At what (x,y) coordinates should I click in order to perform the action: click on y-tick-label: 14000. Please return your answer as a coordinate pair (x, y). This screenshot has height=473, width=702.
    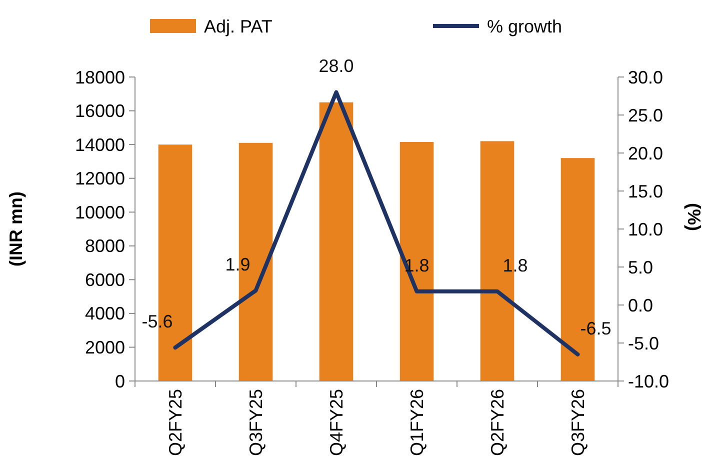
    Looking at the image, I should click on (99, 144).